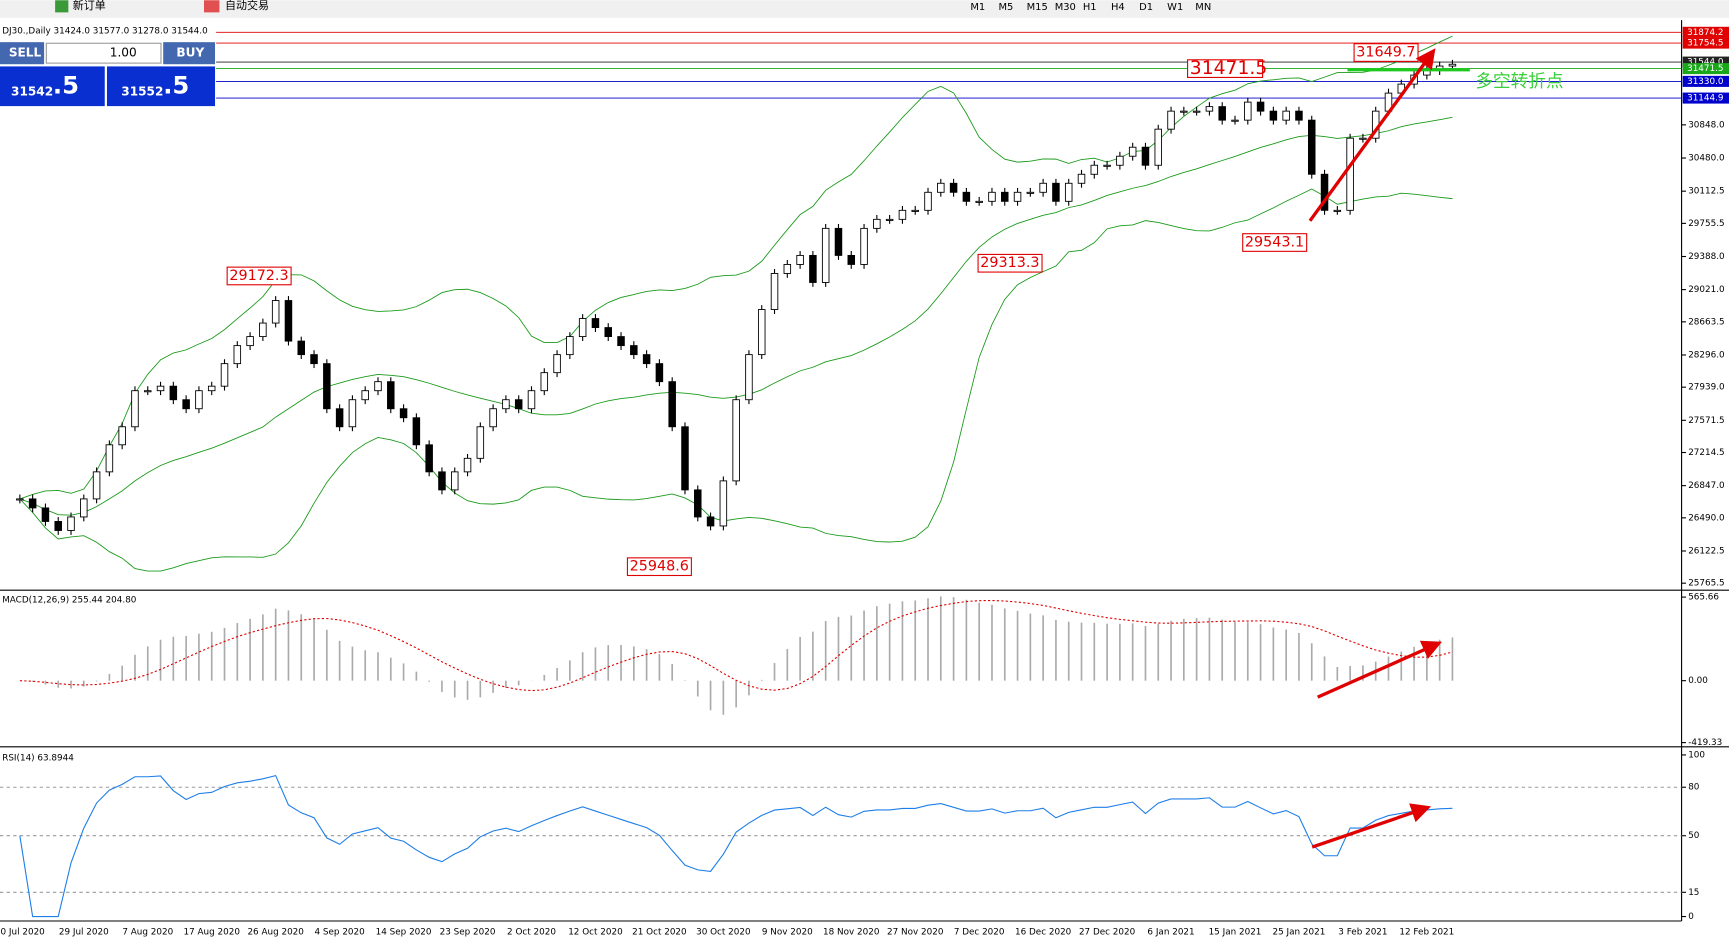 This screenshot has height=940, width=1729. What do you see at coordinates (1706, 322) in the screenshot?
I see `y-tick-label: 28663.5` at bounding box center [1706, 322].